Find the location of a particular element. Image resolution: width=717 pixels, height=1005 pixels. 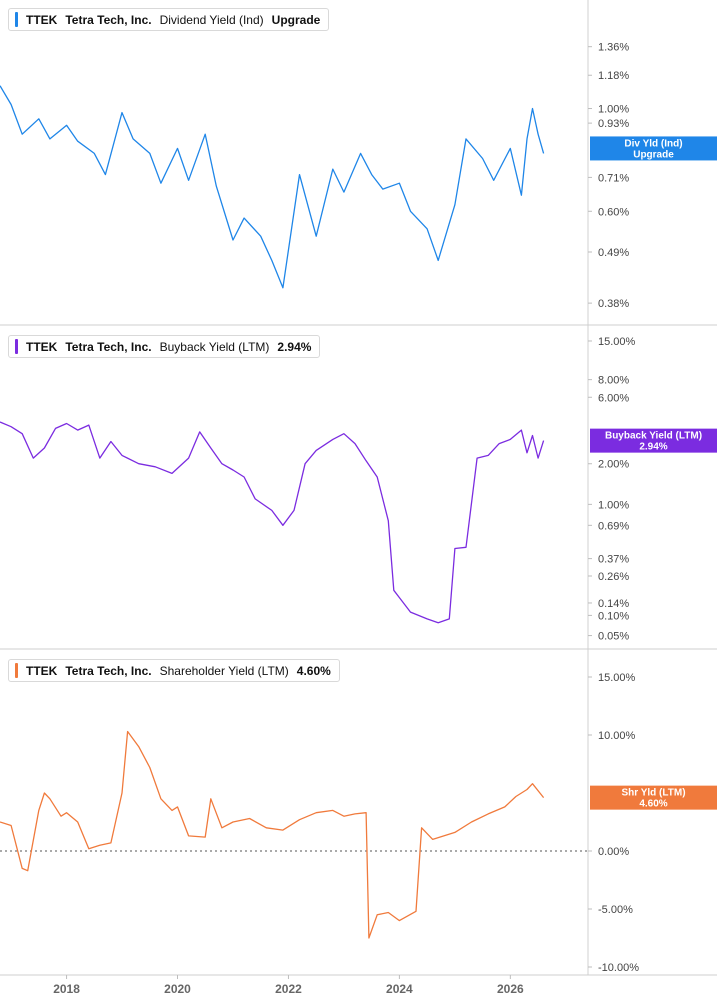

x-tick-label: 2018 is located at coordinates (66, 989).